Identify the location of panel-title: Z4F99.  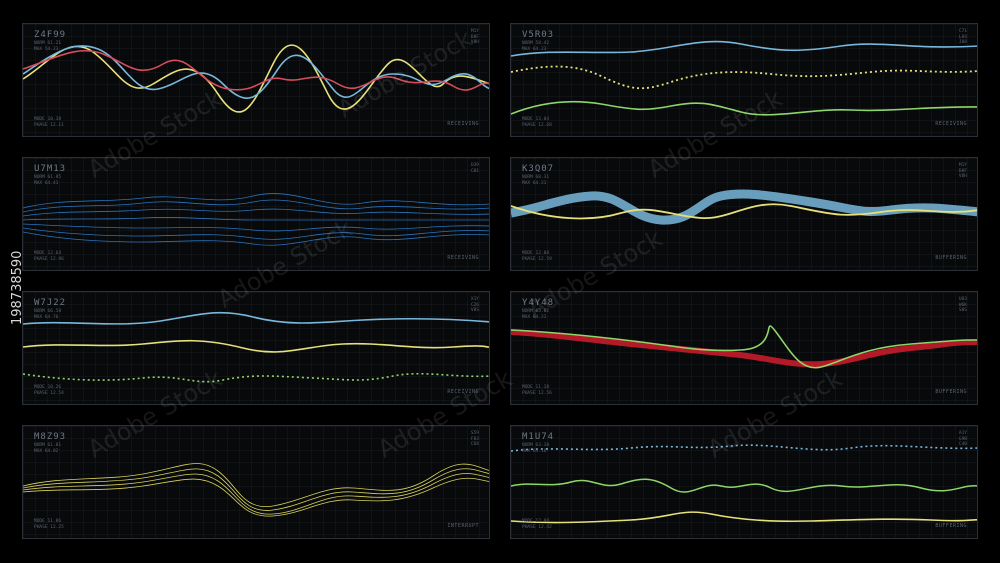
(50, 35).